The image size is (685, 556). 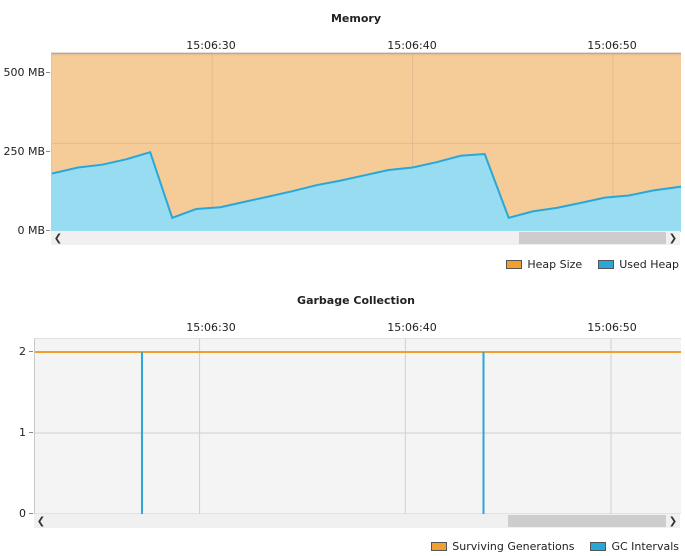 I want to click on used-heap-area, so click(x=366, y=192).